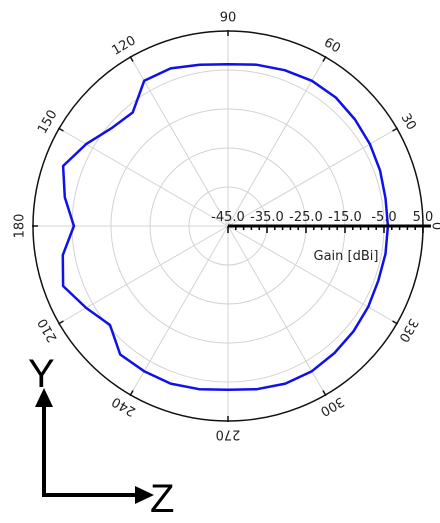 The image size is (440, 523). I want to click on y-axis-label: Y, so click(41, 374).